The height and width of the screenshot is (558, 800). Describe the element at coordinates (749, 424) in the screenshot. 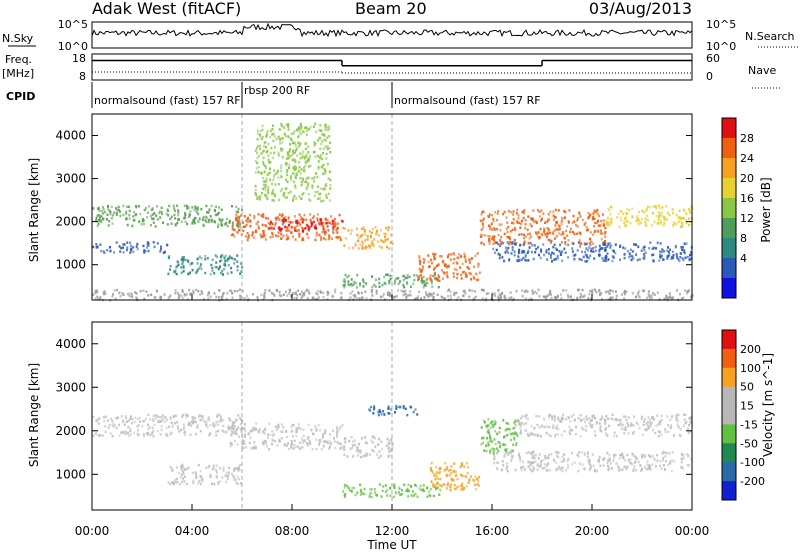

I see `colorbar-tick-4: -15` at that location.